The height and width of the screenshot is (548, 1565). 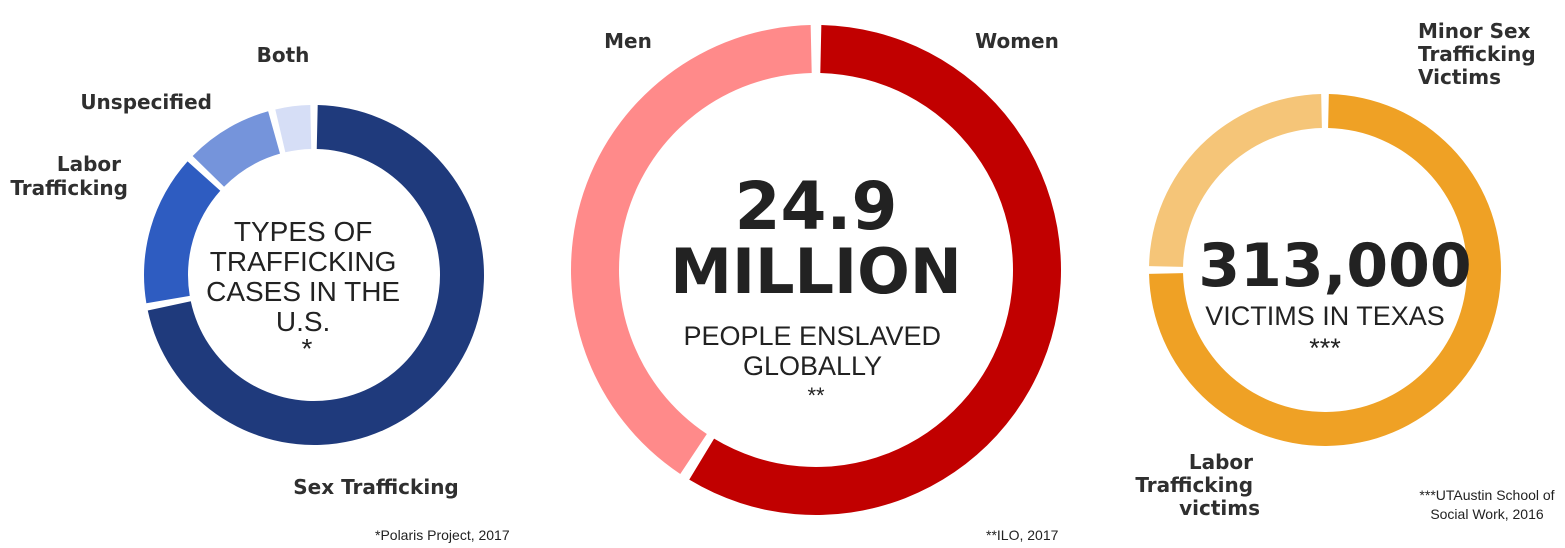 I want to click on slice-label-unspecified: Unspecified, so click(x=146, y=102).